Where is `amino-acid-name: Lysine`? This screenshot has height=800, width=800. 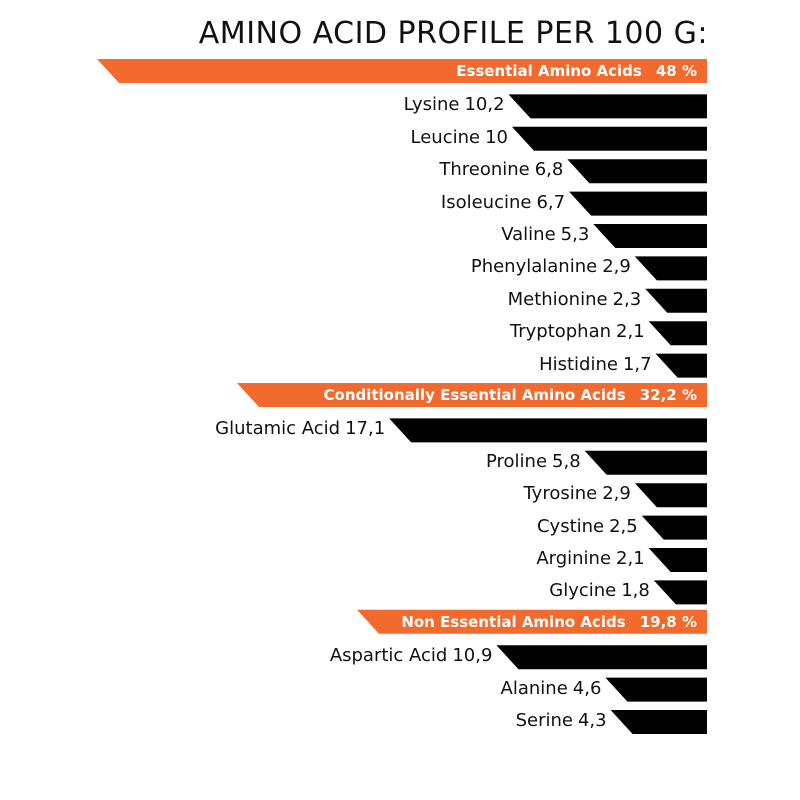
amino-acid-name: Lysine is located at coordinates (431, 105).